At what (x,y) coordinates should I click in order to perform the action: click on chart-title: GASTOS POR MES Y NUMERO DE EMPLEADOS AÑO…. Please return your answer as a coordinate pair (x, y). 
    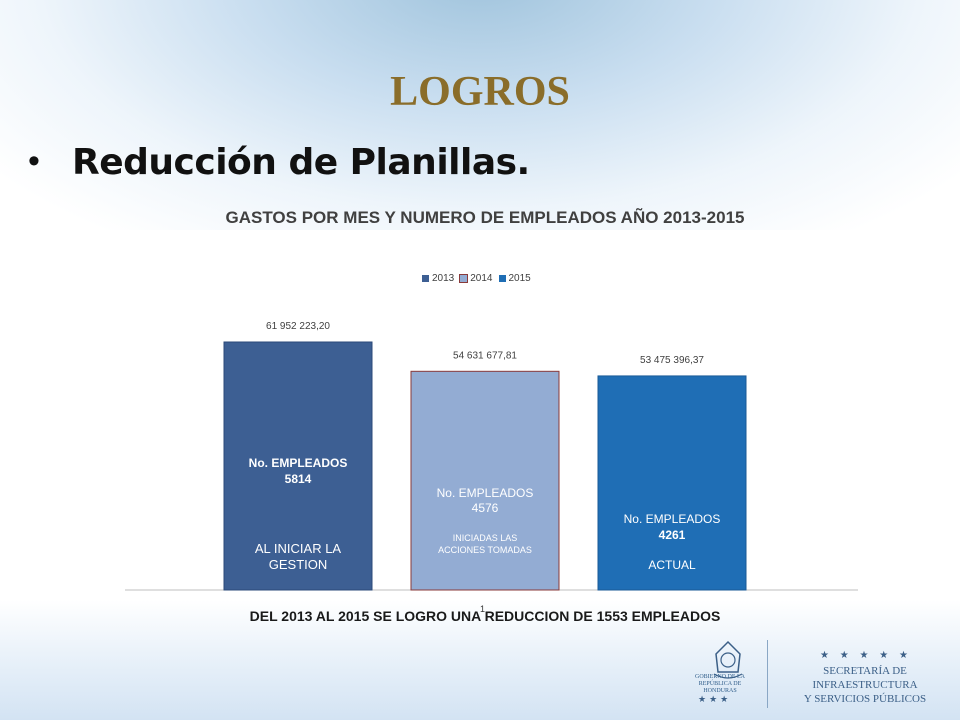
    Looking at the image, I should click on (485, 217).